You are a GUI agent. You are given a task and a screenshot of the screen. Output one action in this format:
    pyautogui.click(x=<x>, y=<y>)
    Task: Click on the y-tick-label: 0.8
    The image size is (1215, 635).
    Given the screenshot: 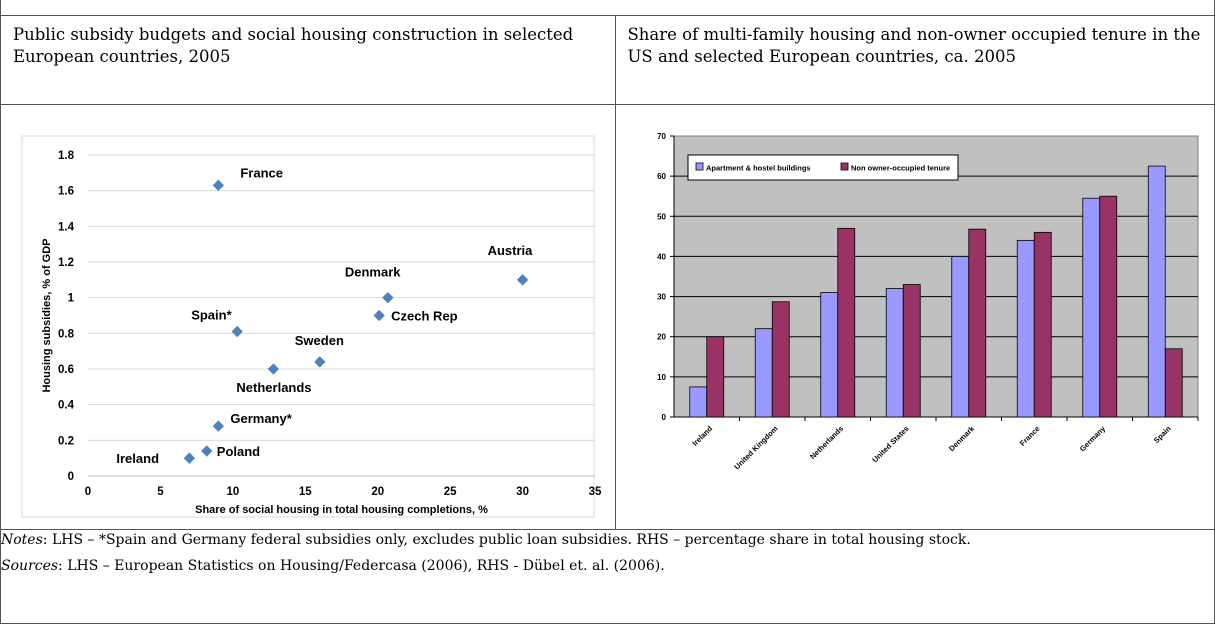 What is the action you would take?
    pyautogui.click(x=66, y=334)
    